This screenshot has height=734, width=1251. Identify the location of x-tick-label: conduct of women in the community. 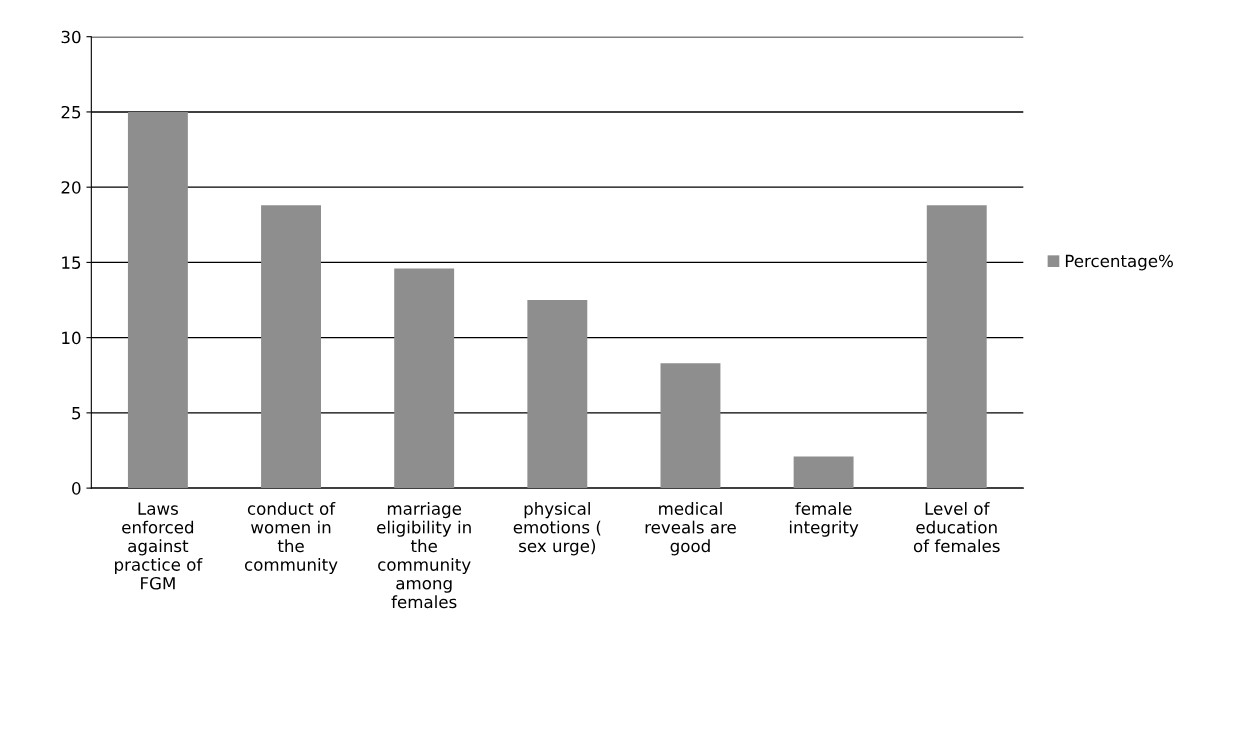
(291, 538).